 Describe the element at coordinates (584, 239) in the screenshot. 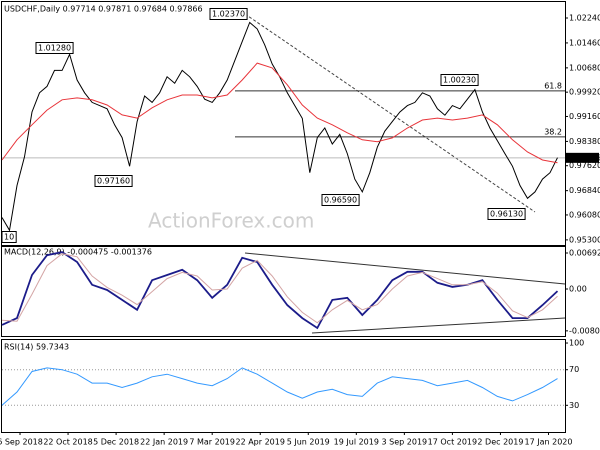

I see `y-tick-label: 0.95300` at that location.